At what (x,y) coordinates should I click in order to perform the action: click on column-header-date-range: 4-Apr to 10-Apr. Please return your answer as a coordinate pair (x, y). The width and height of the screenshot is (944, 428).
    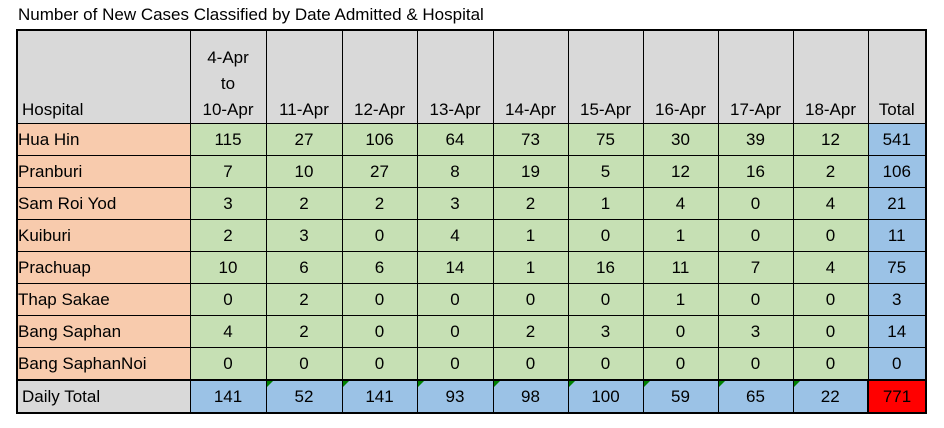
    Looking at the image, I should click on (228, 76).